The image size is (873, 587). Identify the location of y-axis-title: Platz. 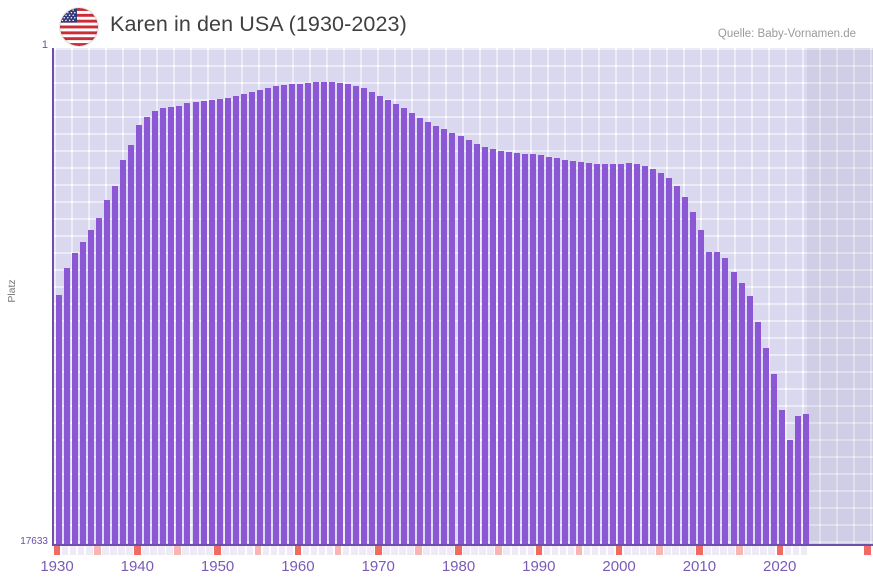
(12, 291).